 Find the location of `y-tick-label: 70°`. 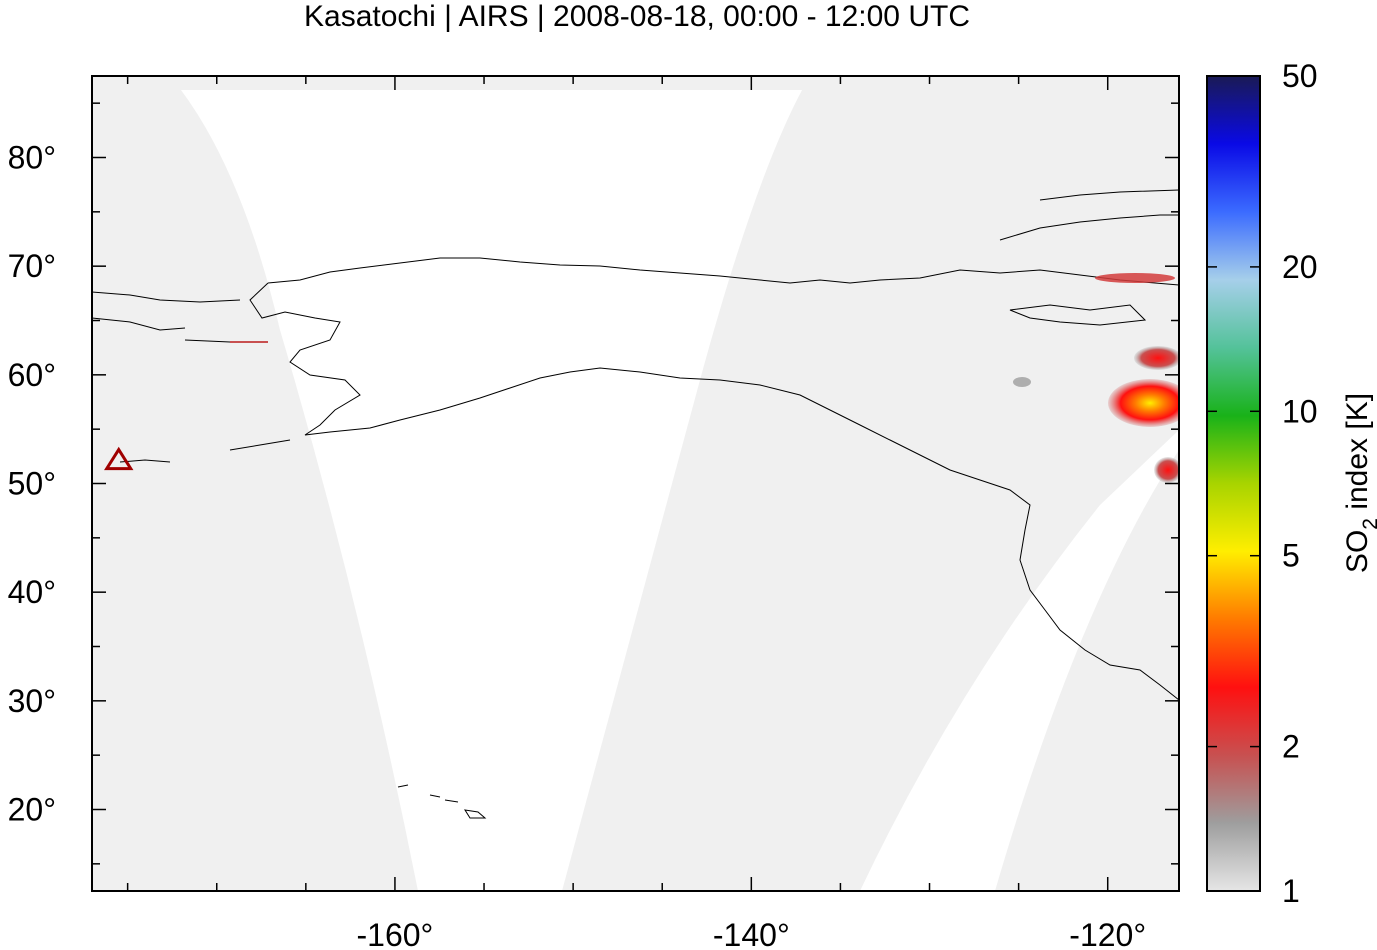

y-tick-label: 70° is located at coordinates (32, 266).